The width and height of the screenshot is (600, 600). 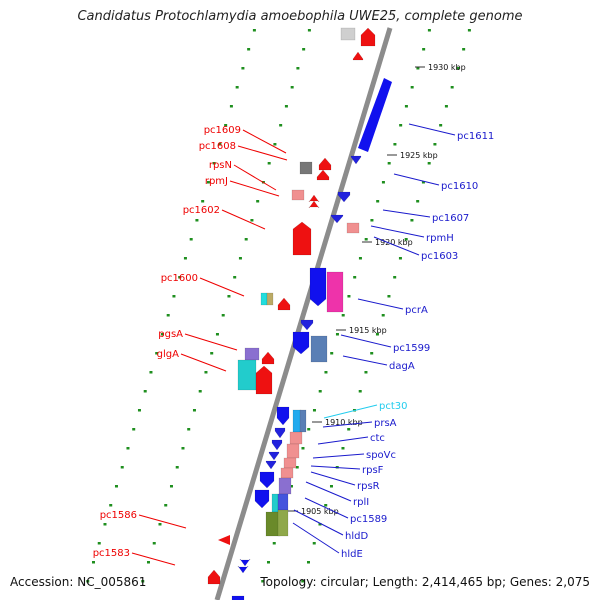 I want to click on leader-line-pc1611, so click(x=432, y=129).